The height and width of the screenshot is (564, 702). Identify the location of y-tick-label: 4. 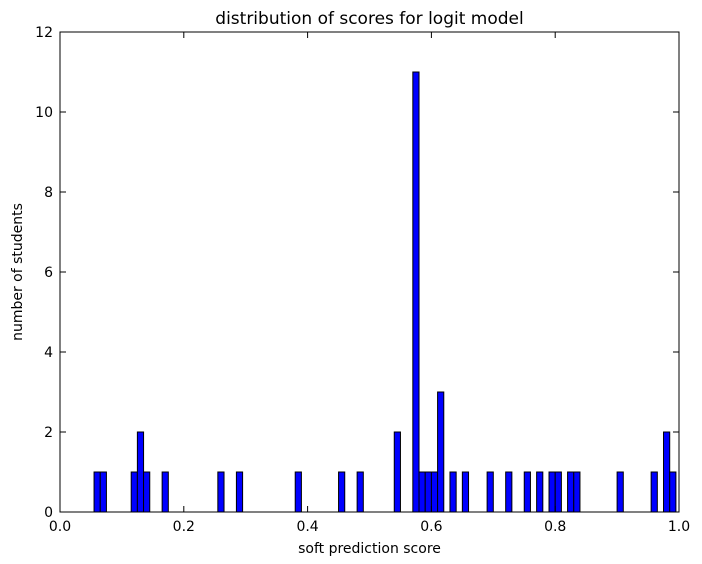
(48, 353).